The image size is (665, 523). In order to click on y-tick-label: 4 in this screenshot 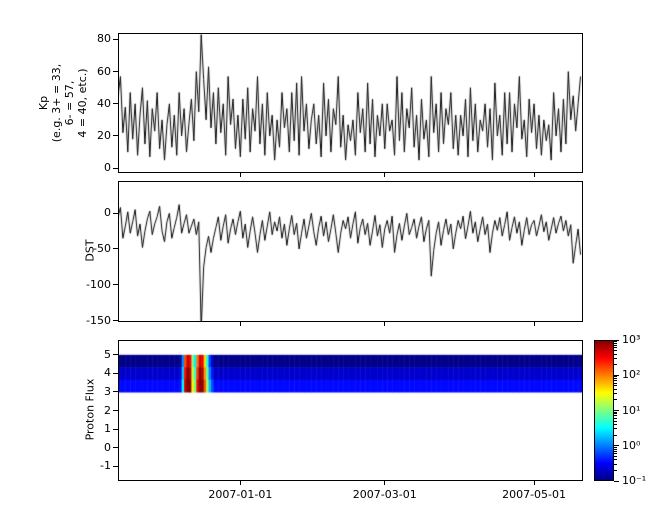, I will do `click(107, 373)`.